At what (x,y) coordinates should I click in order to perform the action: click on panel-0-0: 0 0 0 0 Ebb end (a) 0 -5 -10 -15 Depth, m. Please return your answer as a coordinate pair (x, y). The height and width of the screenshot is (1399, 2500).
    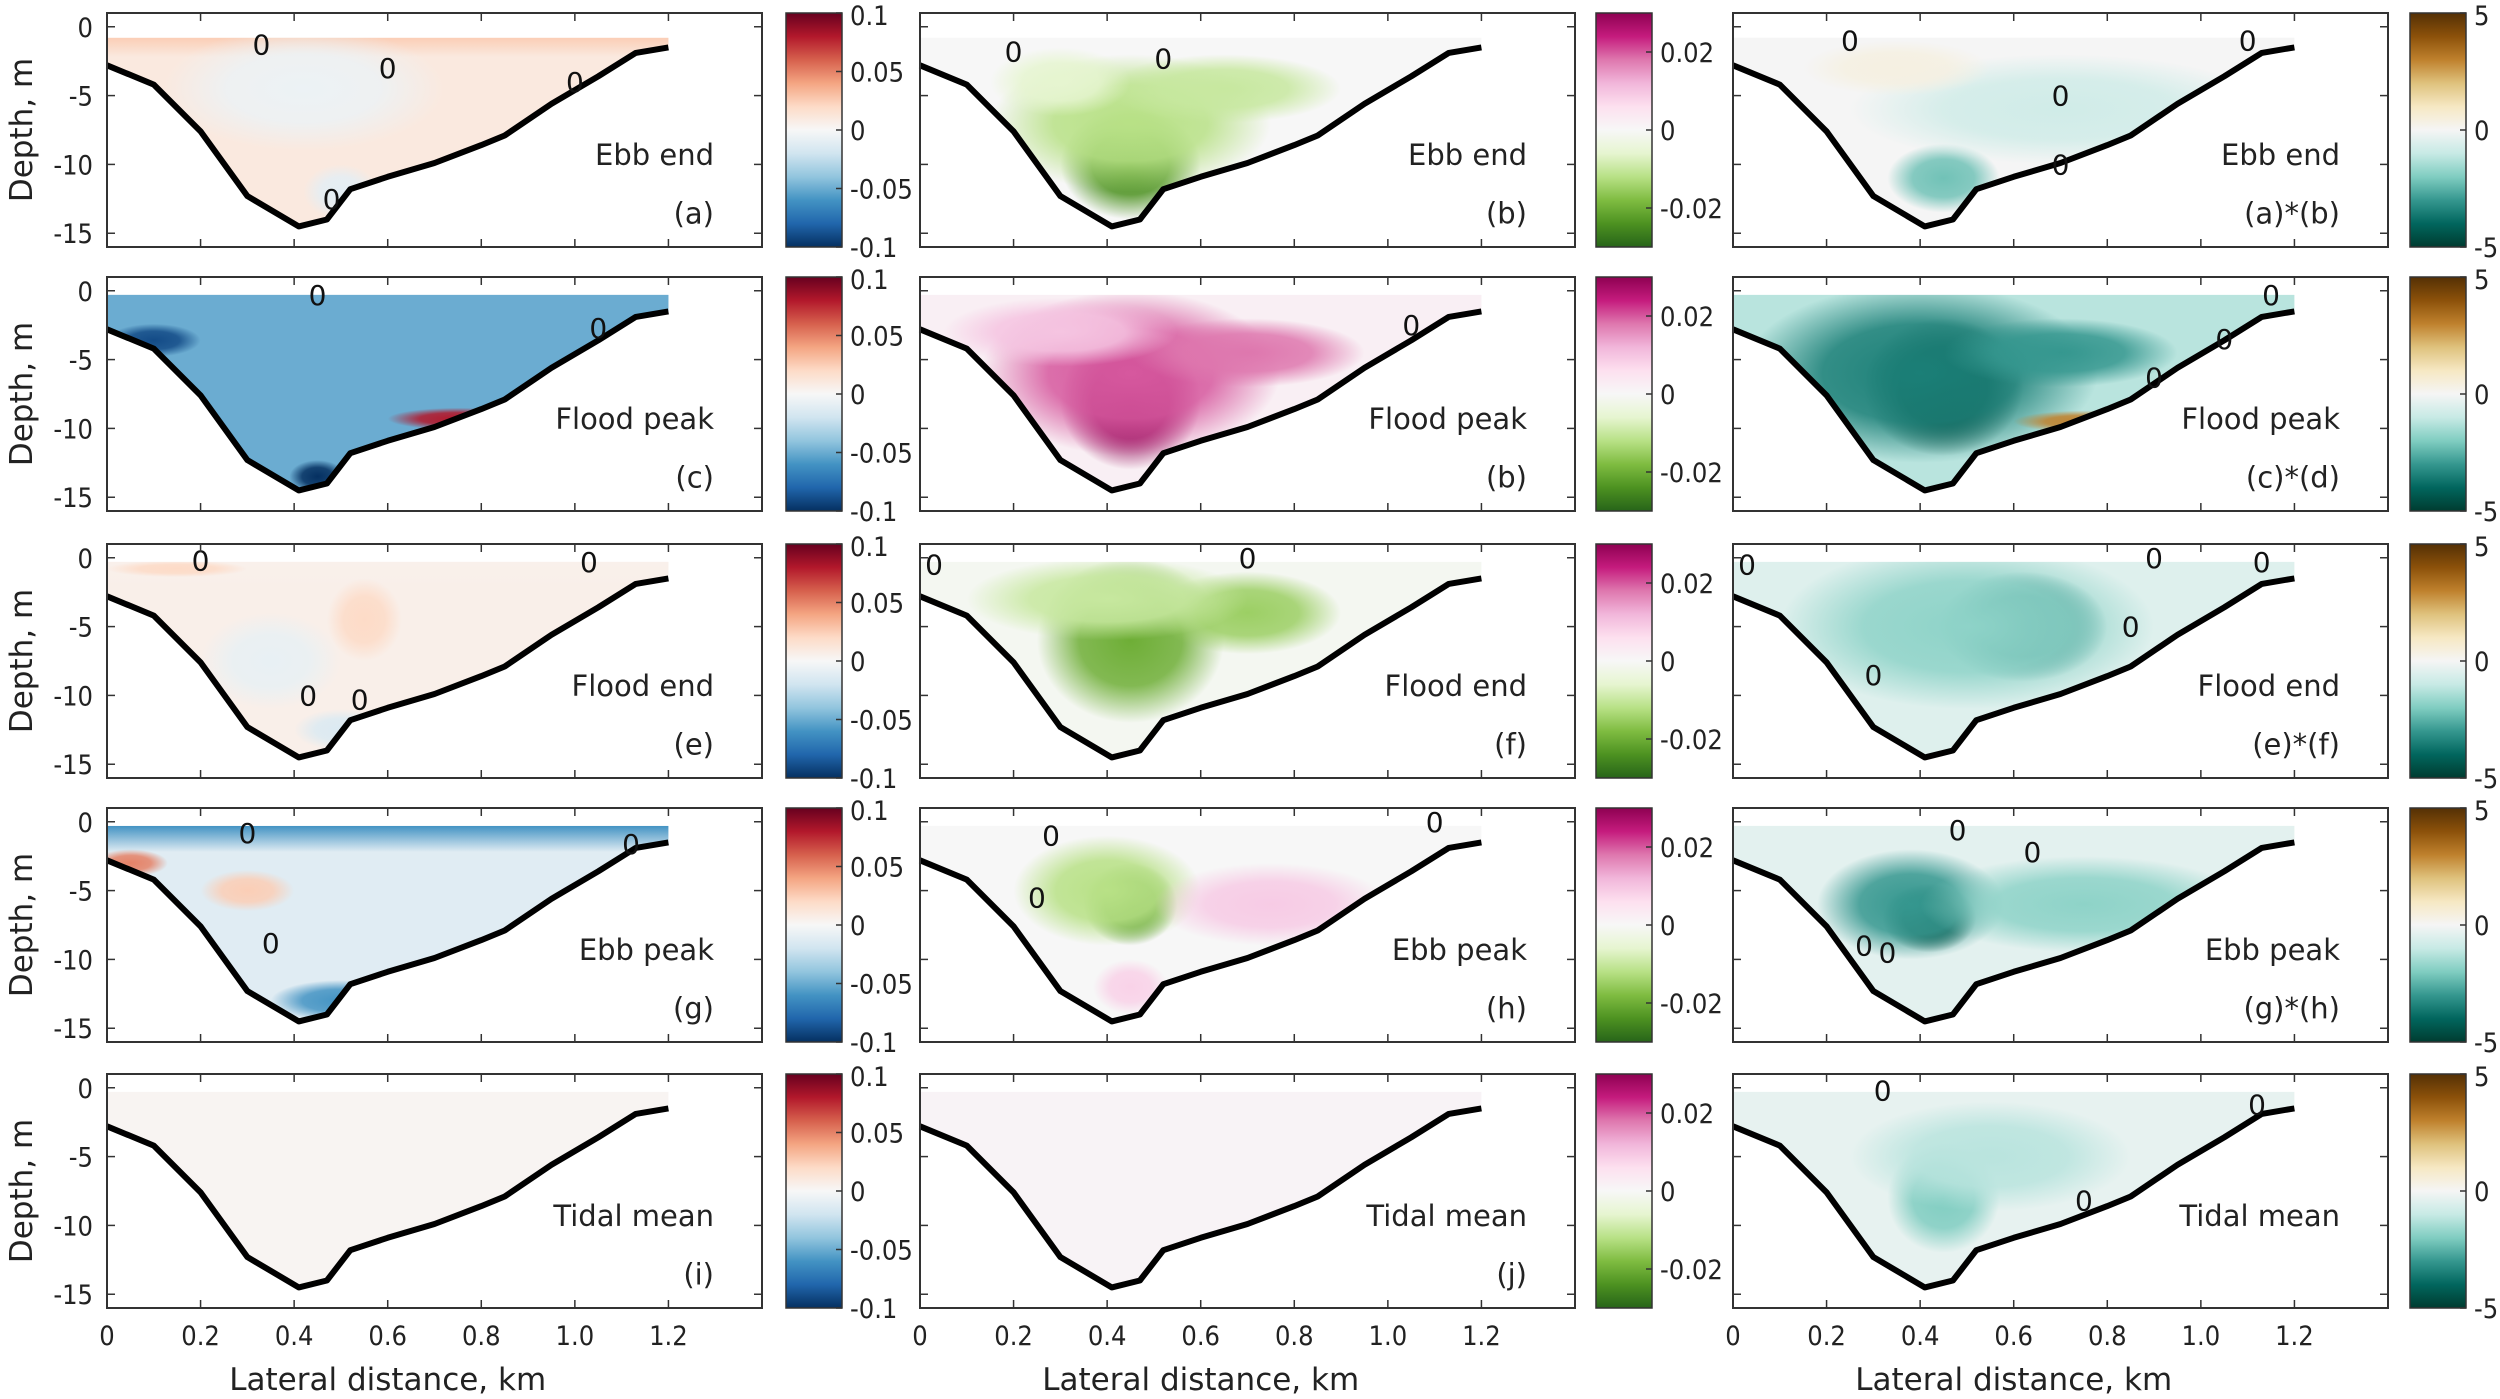
    Looking at the image, I should click on (383, 131).